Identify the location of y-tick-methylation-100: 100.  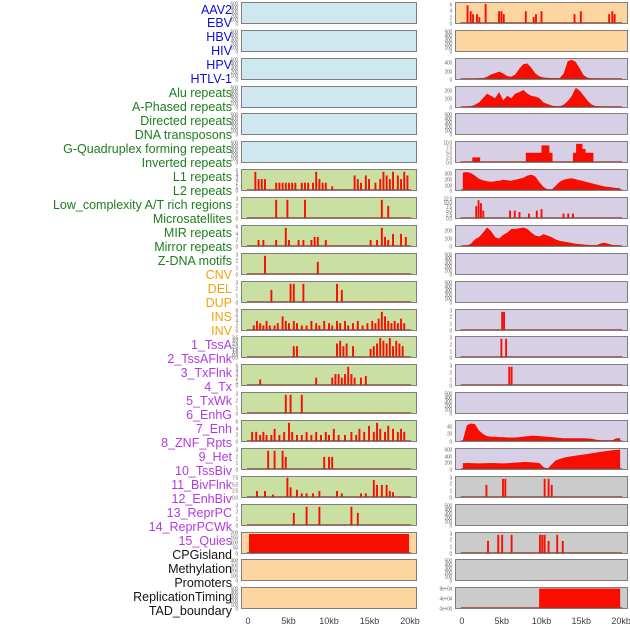
(448, 522).